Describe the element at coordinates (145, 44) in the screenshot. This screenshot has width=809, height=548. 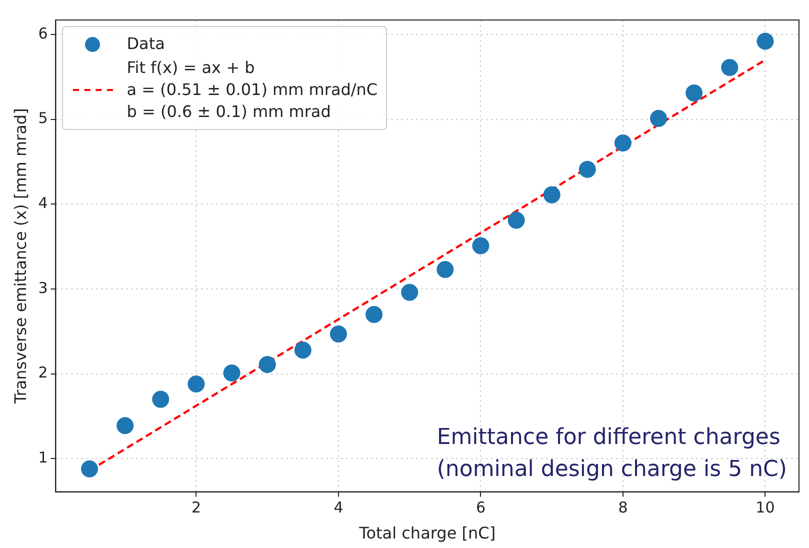
I see `legend-label: Data` at that location.